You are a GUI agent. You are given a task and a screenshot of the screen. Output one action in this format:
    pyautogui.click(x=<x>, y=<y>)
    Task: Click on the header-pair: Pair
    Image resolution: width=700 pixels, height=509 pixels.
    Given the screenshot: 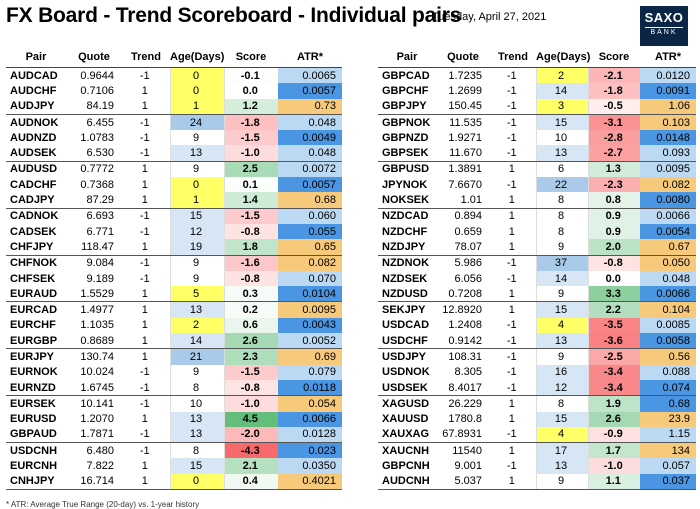 What is the action you would take?
    pyautogui.click(x=36, y=57)
    